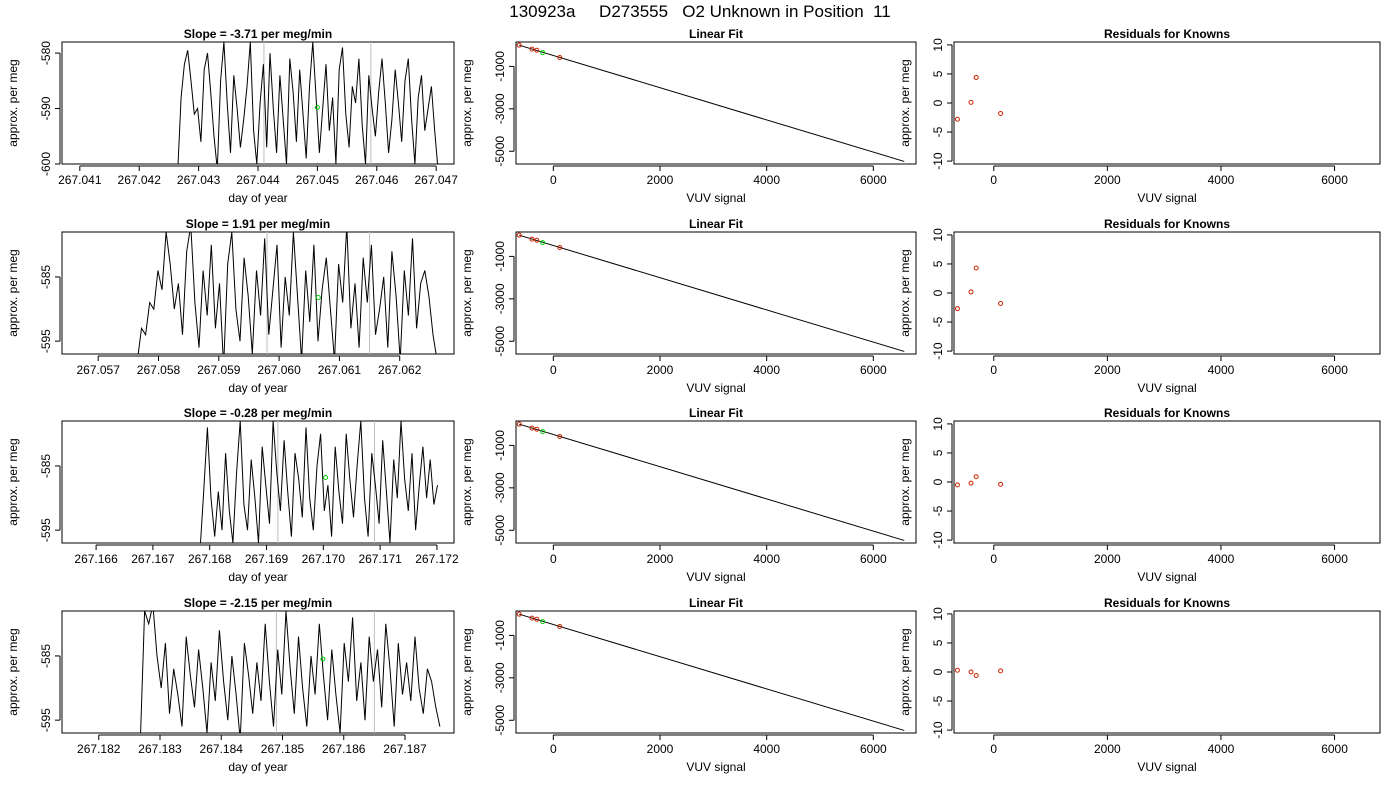  What do you see at coordinates (258, 180) in the screenshot?
I see `x-tick-label: 267.044` at bounding box center [258, 180].